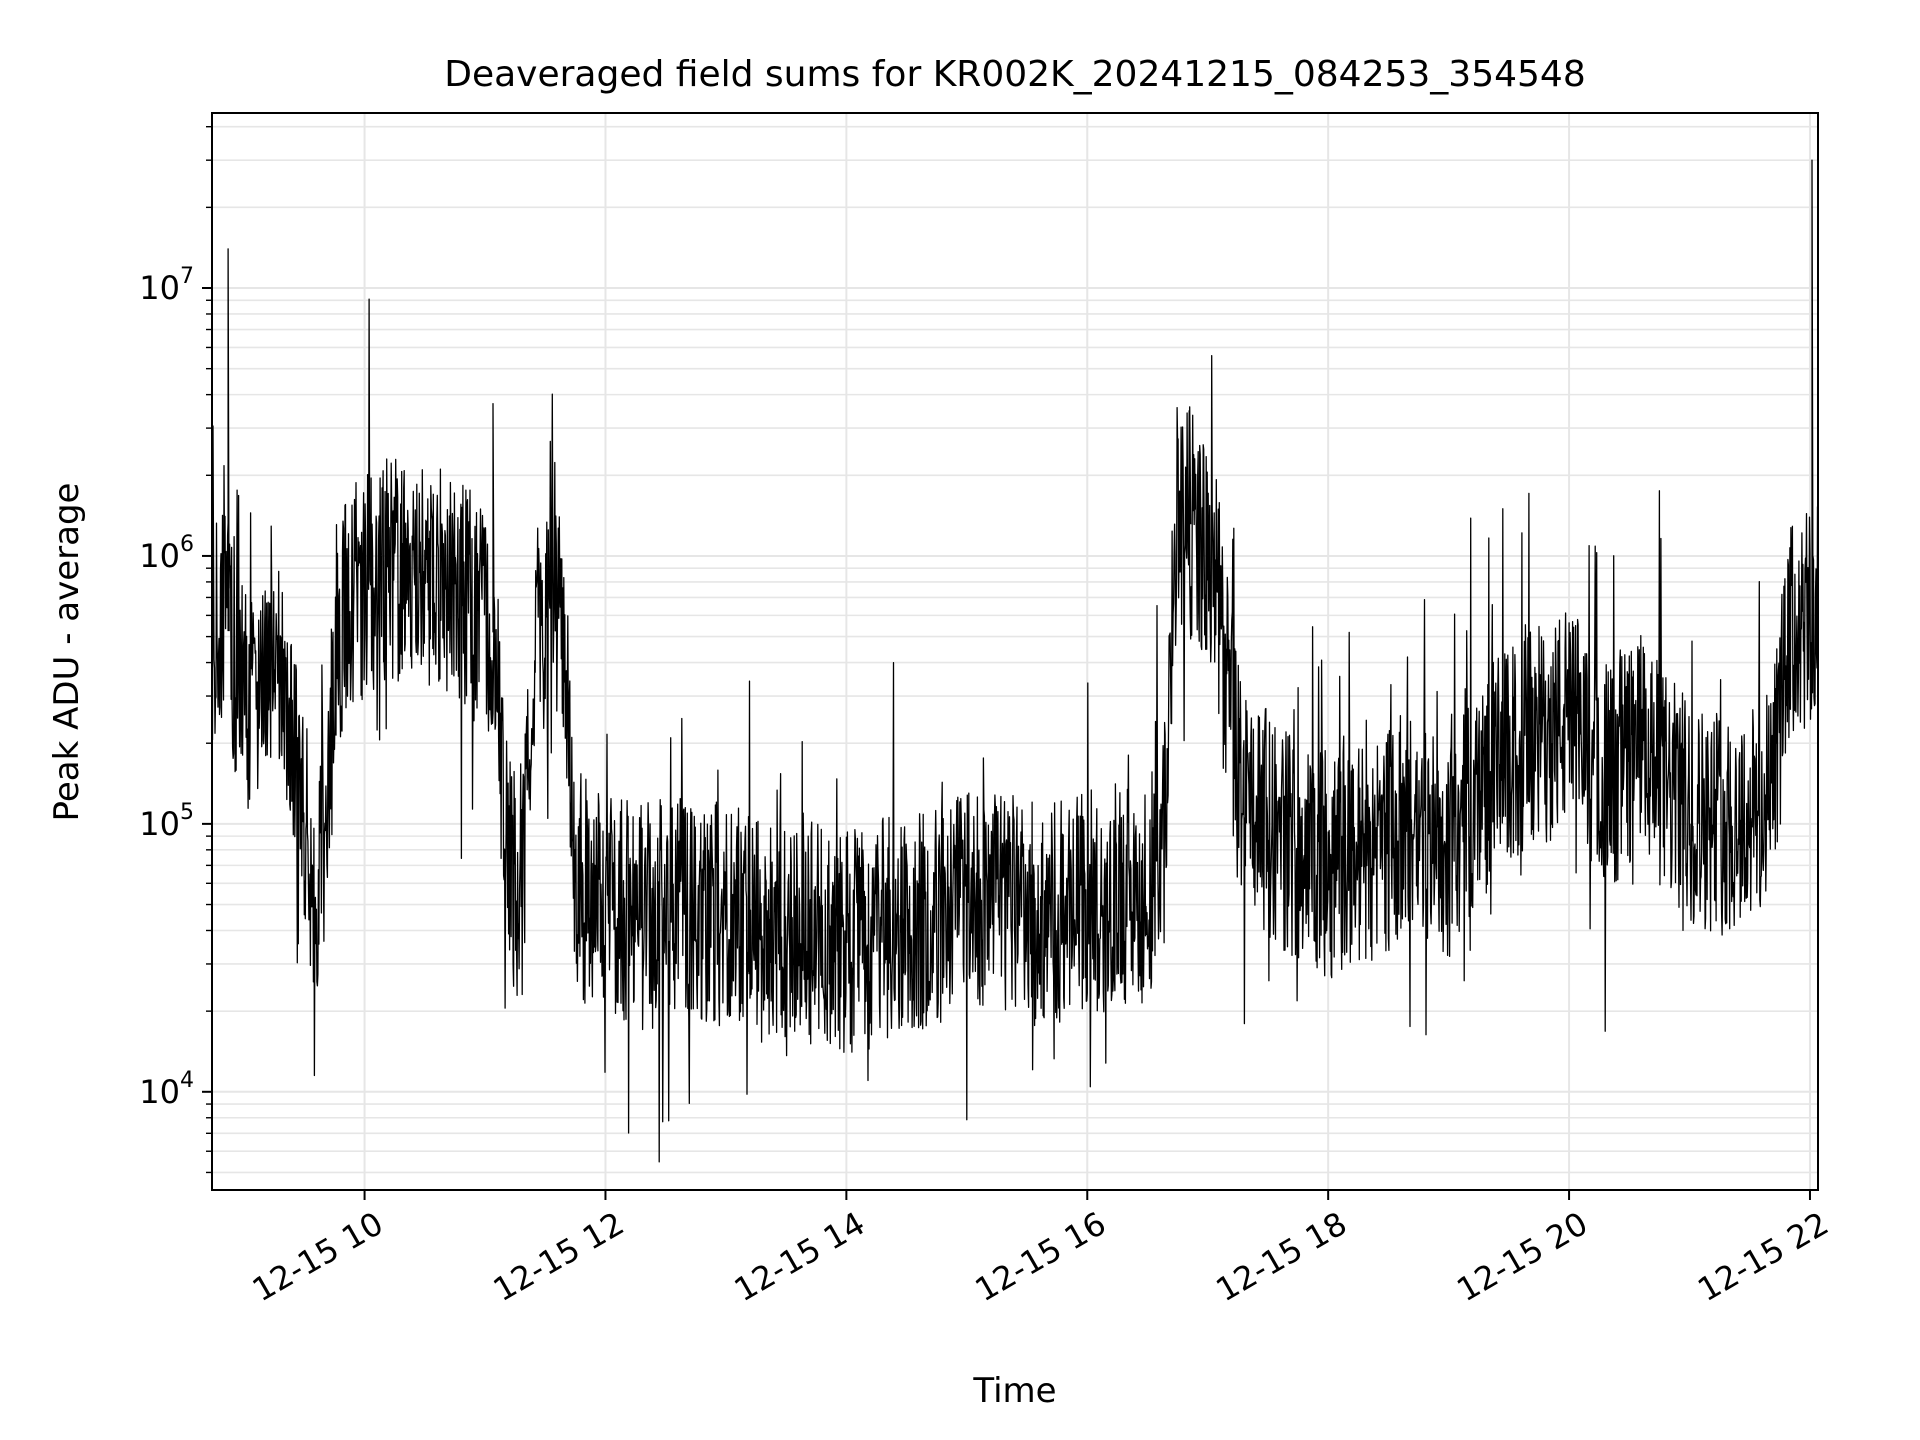  What do you see at coordinates (166, 821) in the screenshot?
I see `y-tick-label: 10⁵` at bounding box center [166, 821].